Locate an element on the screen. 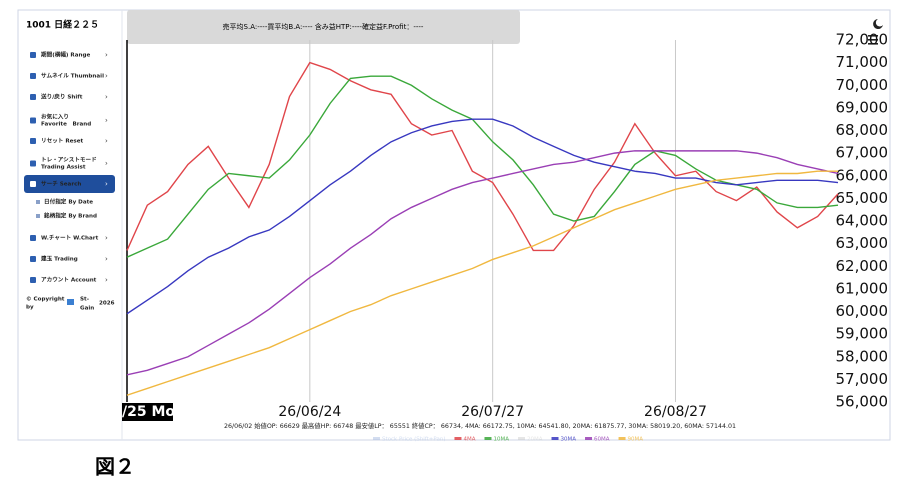 Image resolution: width=900 pixels, height=487 pixels. x-tick-label: 26/06/24 is located at coordinates (309, 412).